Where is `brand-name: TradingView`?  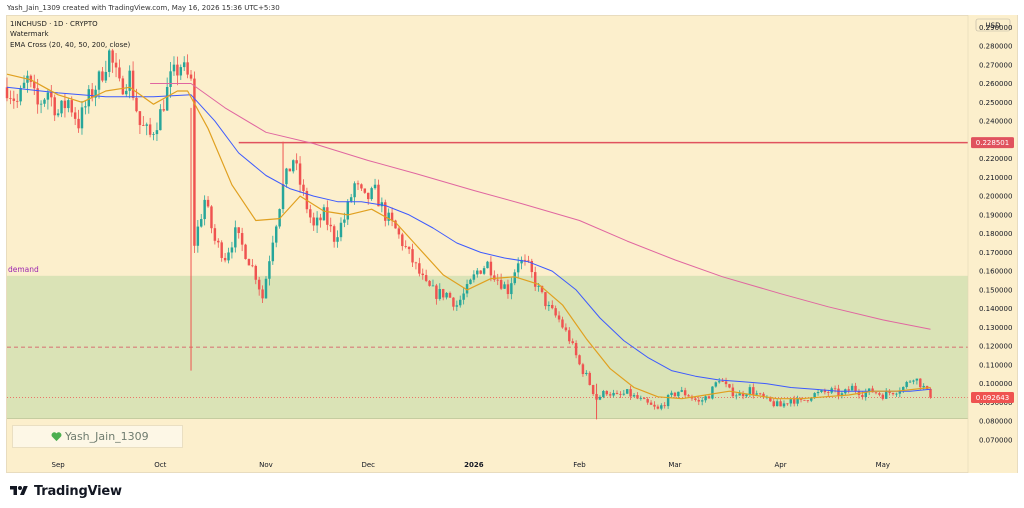
brand-name: TradingView is located at coordinates (78, 491).